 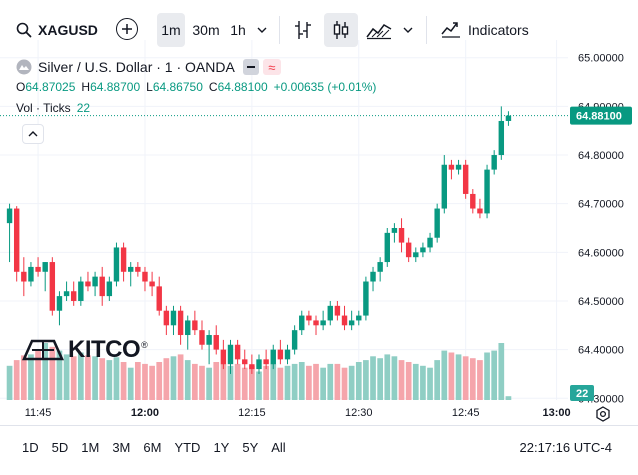 What do you see at coordinates (298, 413) in the screenshot?
I see `time-axis: 11:45 12:00 12:15 12:30 12:45 13:00` at bounding box center [298, 413].